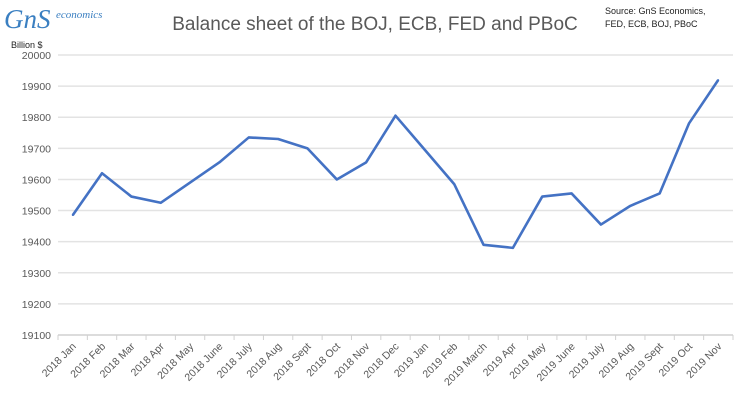 Image resolution: width=750 pixels, height=413 pixels. I want to click on logo-mark: GnS, so click(27, 19).